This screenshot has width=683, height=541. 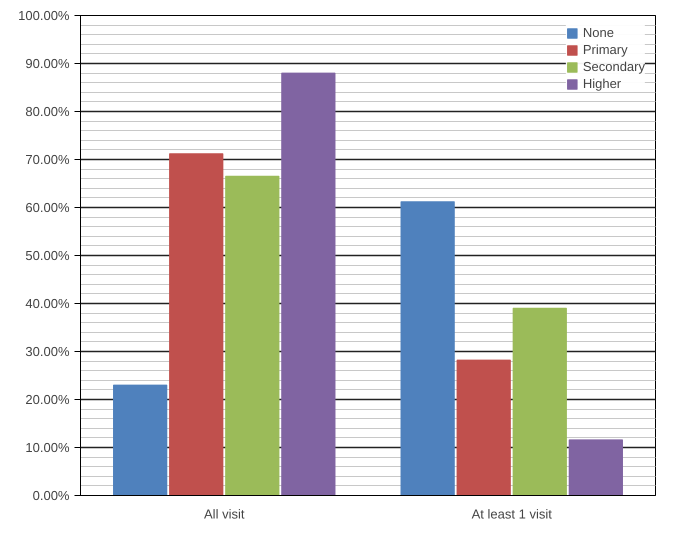 I want to click on x-tick-label: All visit, so click(x=224, y=514).